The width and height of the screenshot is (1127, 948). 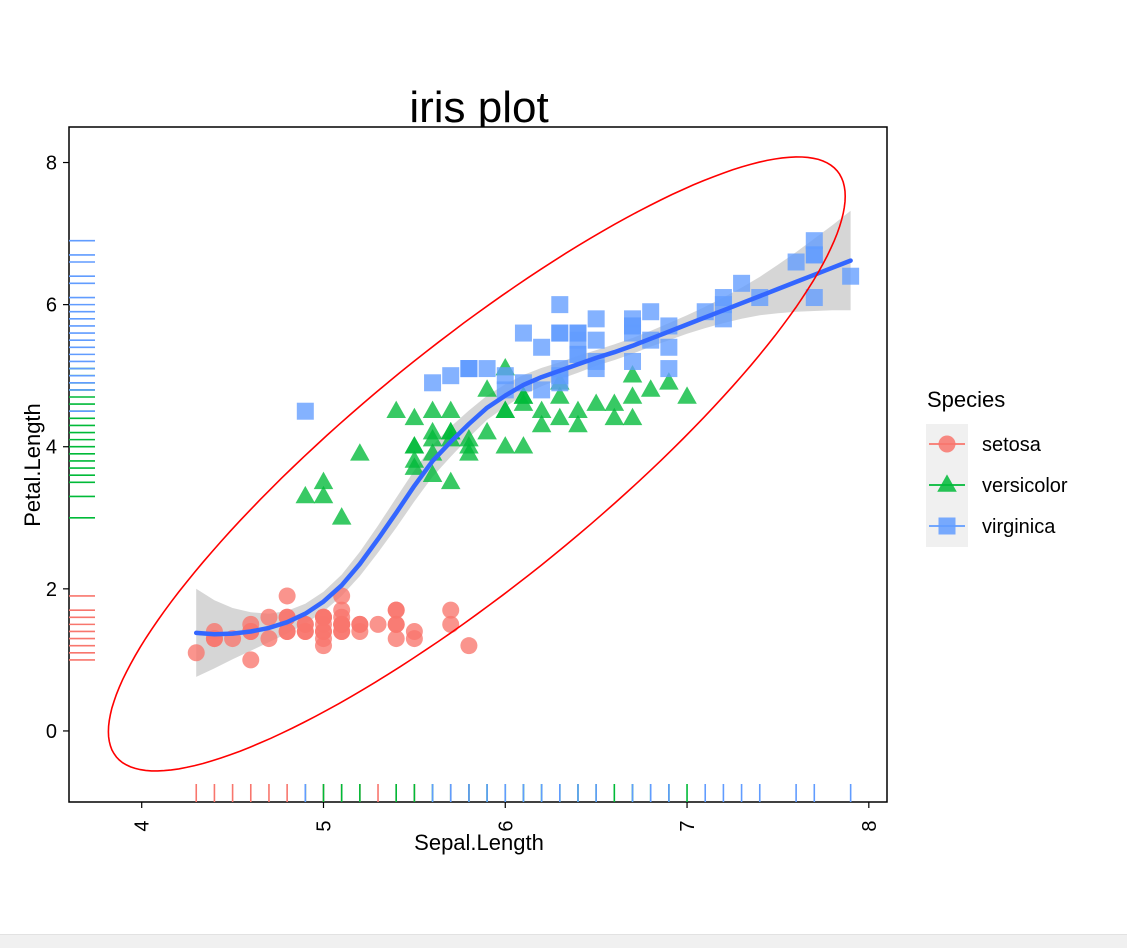 I want to click on legend-key-virginica, so click(x=947, y=526).